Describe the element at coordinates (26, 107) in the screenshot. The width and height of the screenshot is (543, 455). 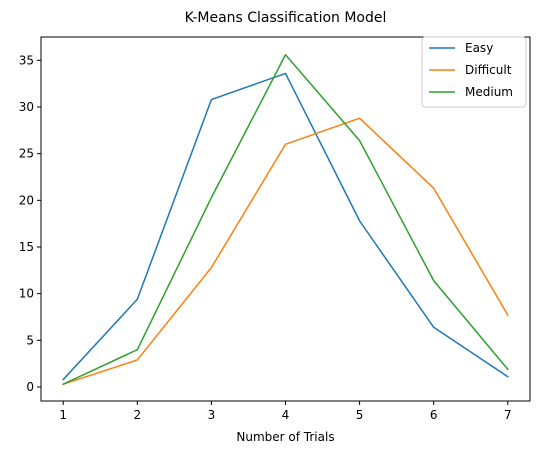
I see `y-tick-label: 30` at that location.